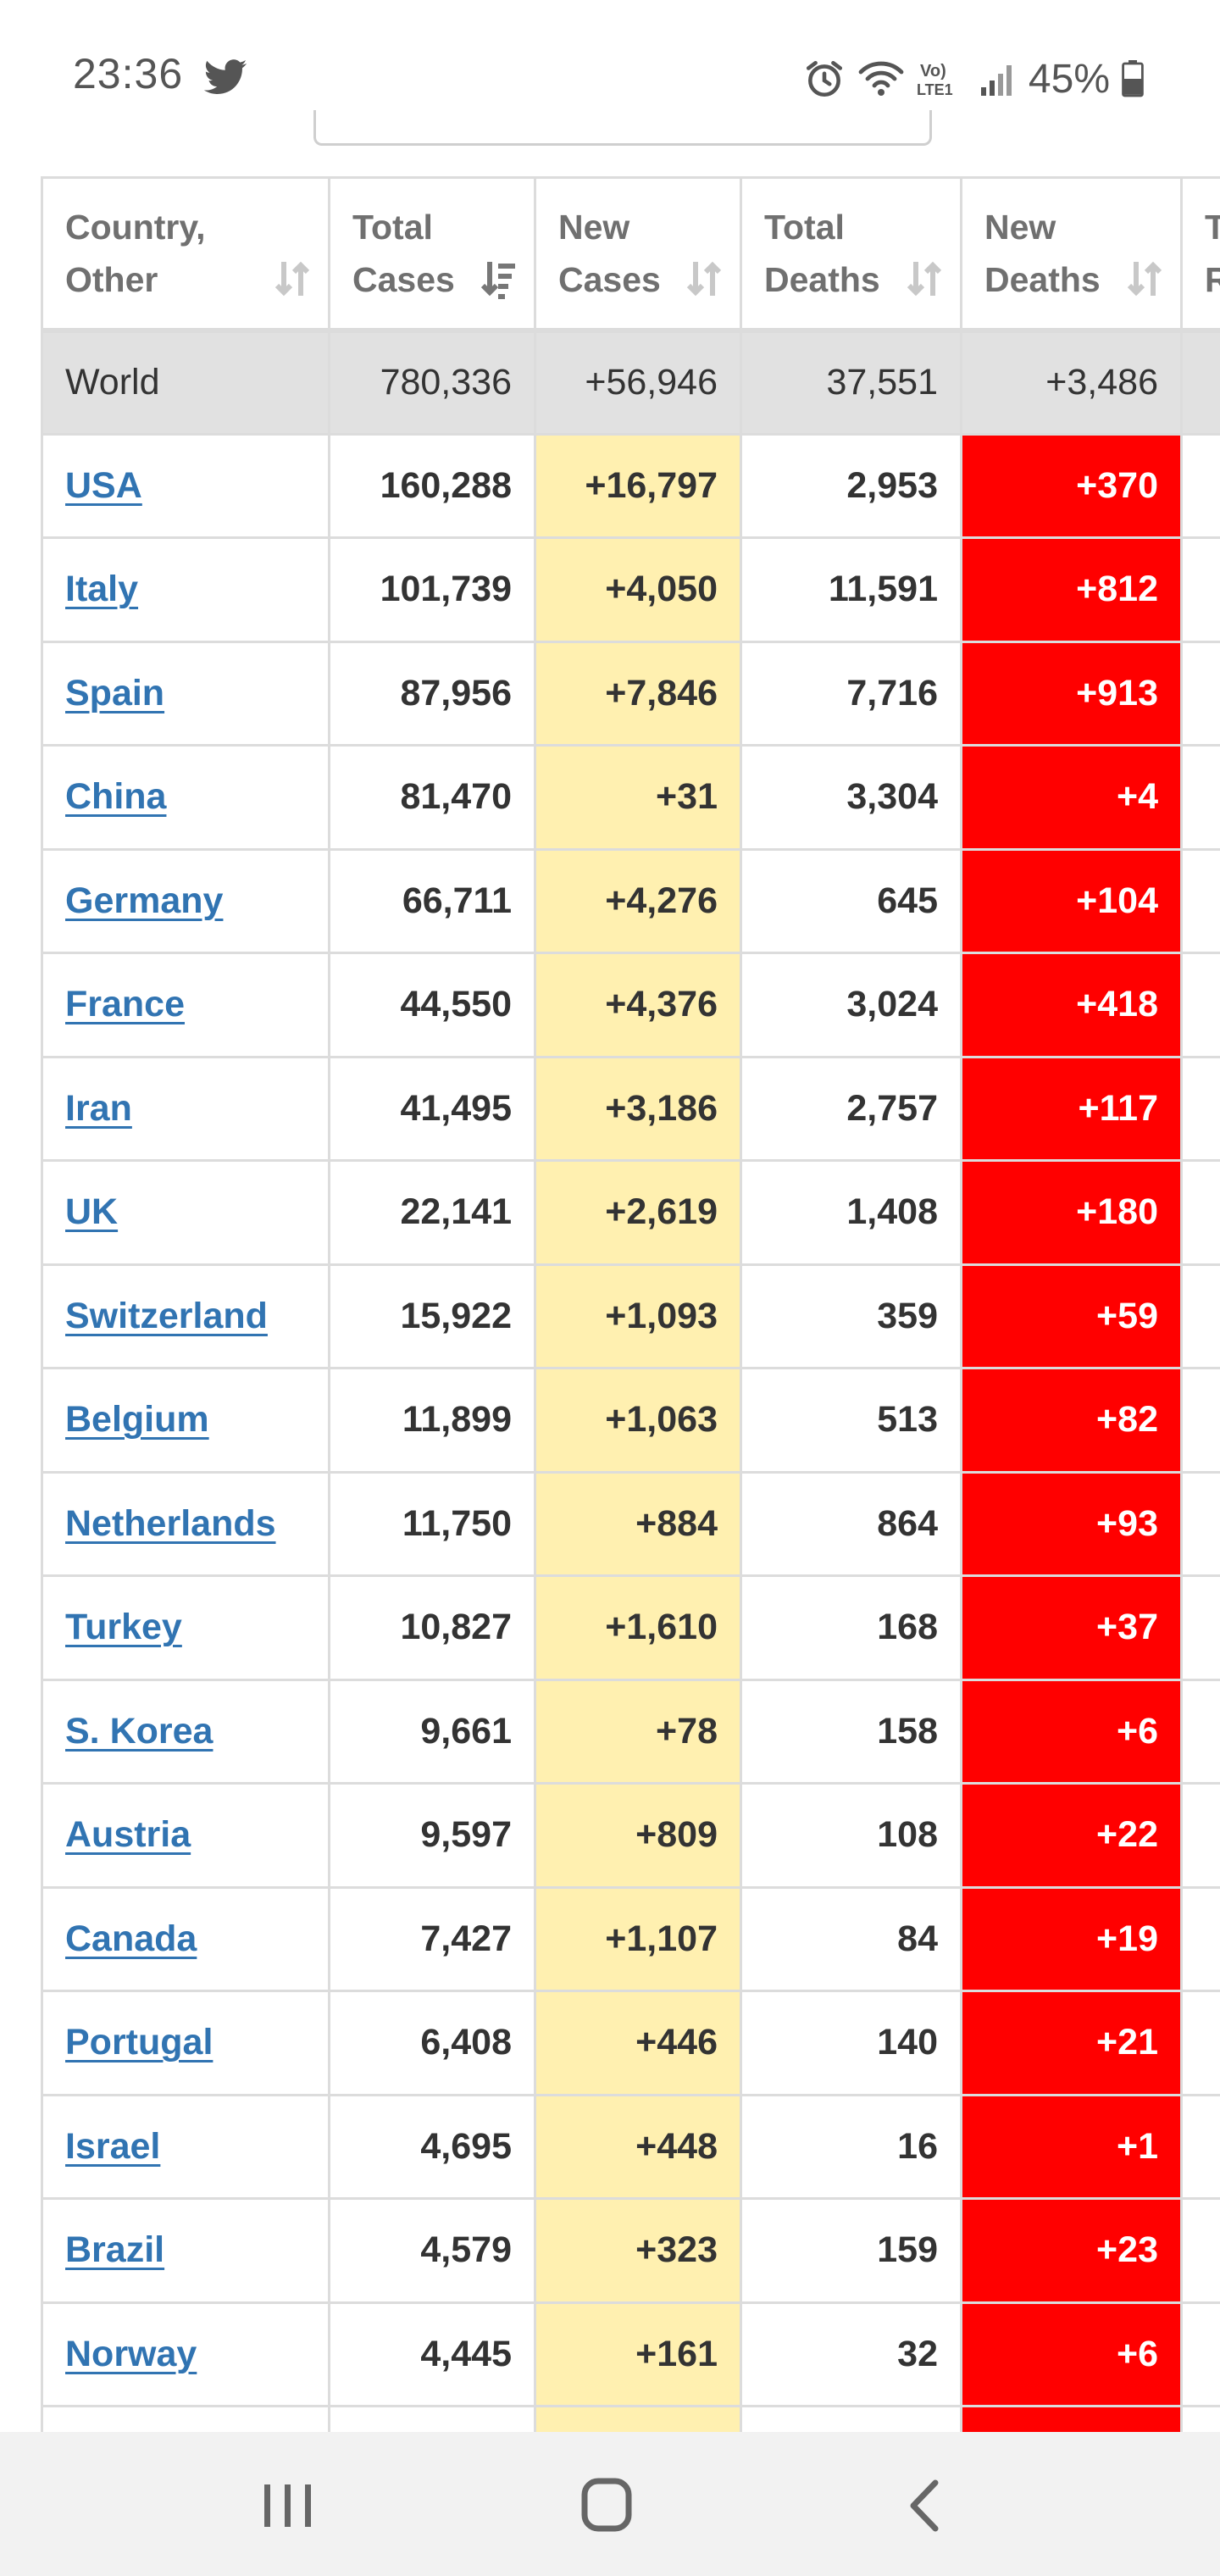 The width and height of the screenshot is (1220, 2576). I want to click on table-row: Germany 66,711 +4,276 645 +104, so click(630, 900).